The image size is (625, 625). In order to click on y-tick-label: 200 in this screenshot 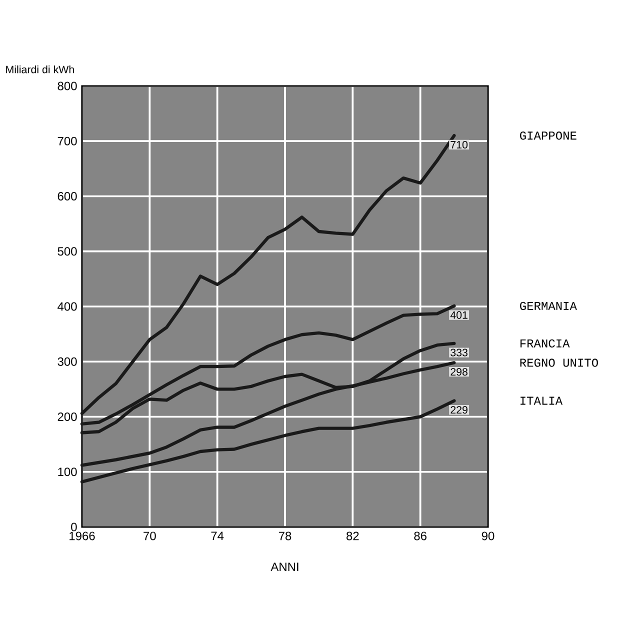, I will do `click(67, 417)`.